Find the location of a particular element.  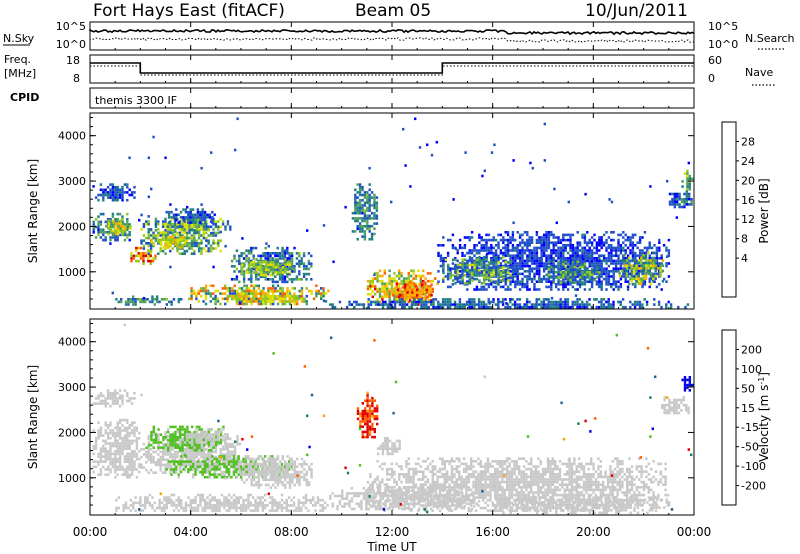

power-cell-group is located at coordinates (115, 192).